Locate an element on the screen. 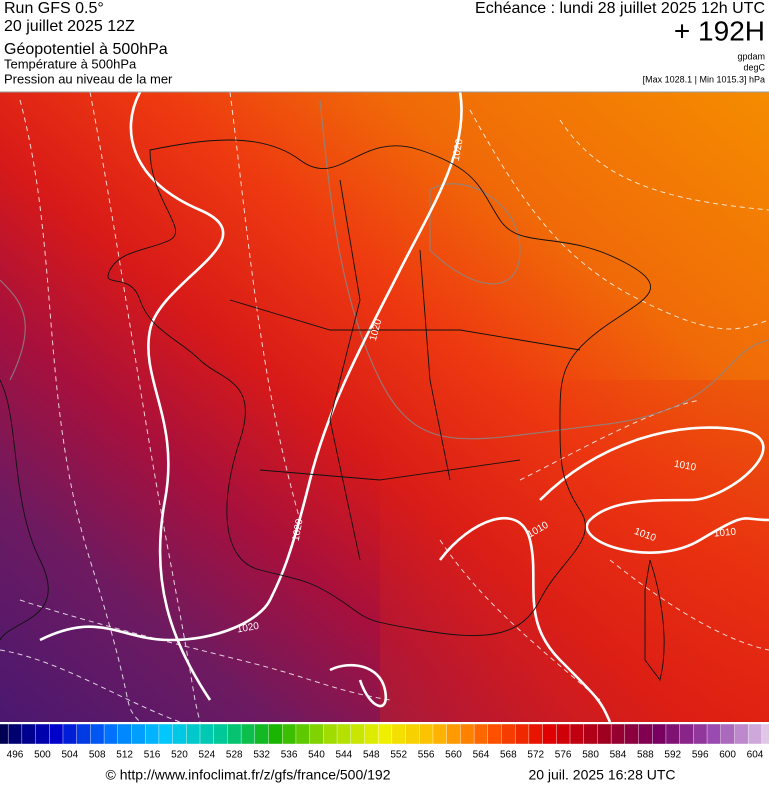 The height and width of the screenshot is (786, 769). colorbar-tick-label: 588 is located at coordinates (645, 755).